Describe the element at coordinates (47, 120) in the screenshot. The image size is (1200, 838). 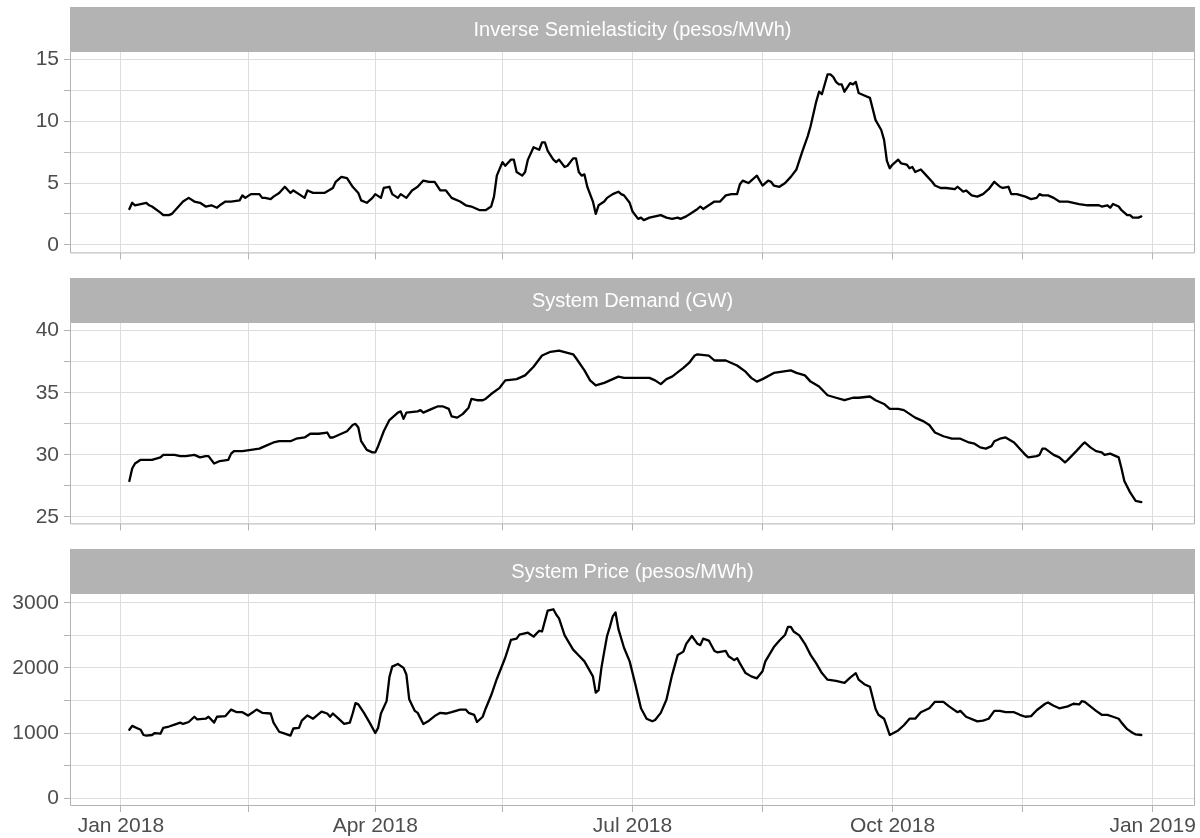
I see `y-tick-label: 10` at that location.